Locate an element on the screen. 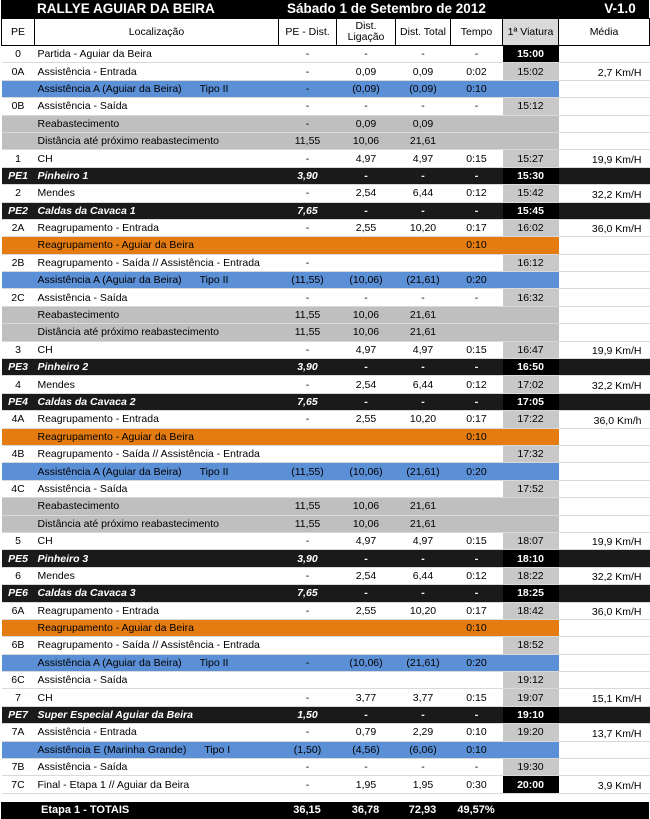 The height and width of the screenshot is (819, 650). cell-dist-total: 6,44 is located at coordinates (423, 193).